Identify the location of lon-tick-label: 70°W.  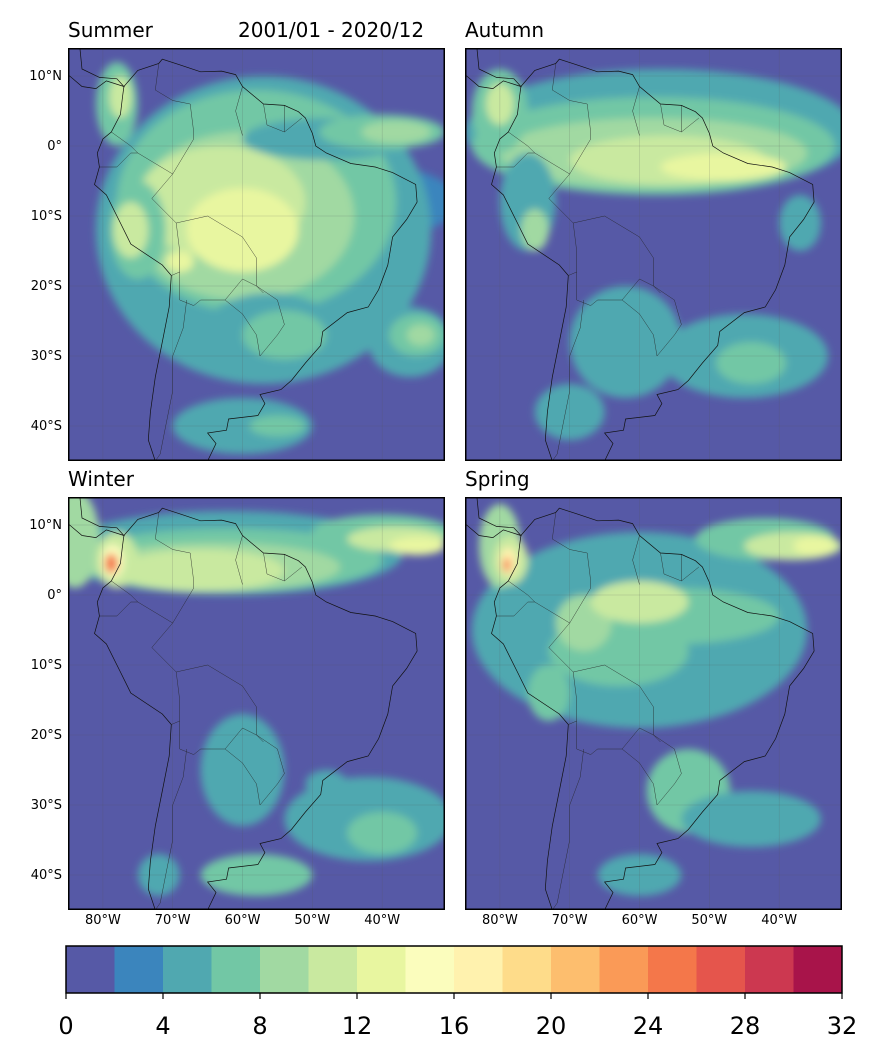
(172, 920).